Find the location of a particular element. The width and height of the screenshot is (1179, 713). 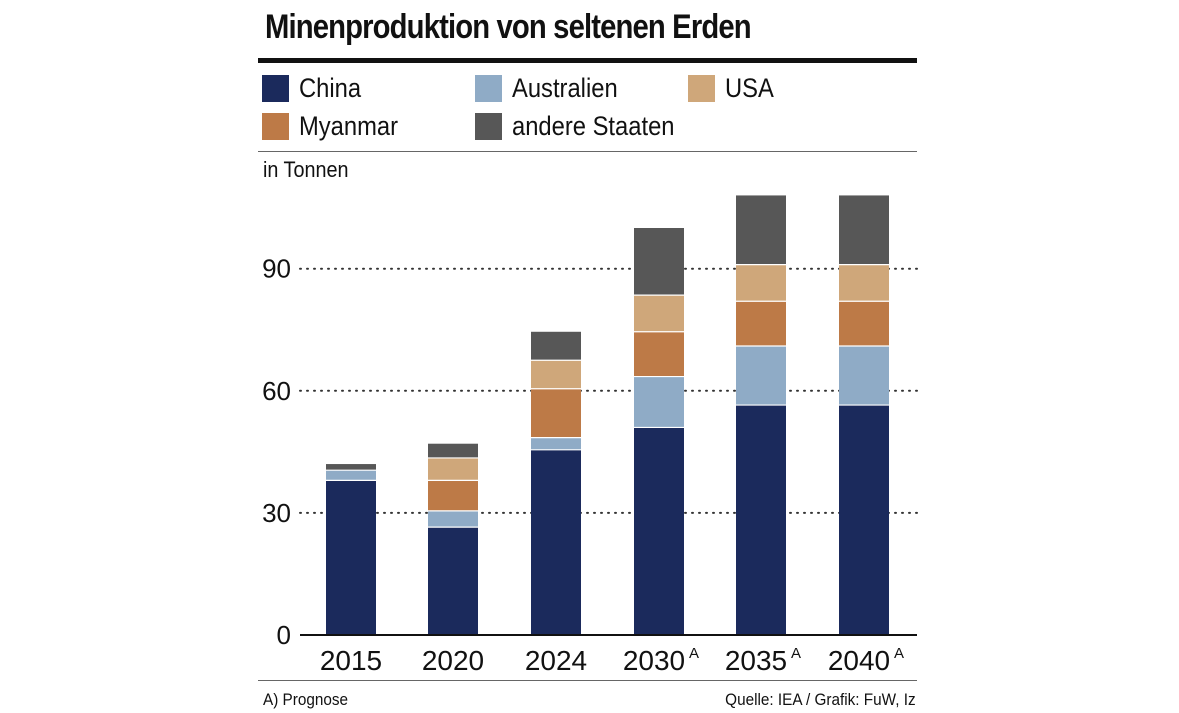

legend-item: andere Staaten is located at coordinates (586, 125).